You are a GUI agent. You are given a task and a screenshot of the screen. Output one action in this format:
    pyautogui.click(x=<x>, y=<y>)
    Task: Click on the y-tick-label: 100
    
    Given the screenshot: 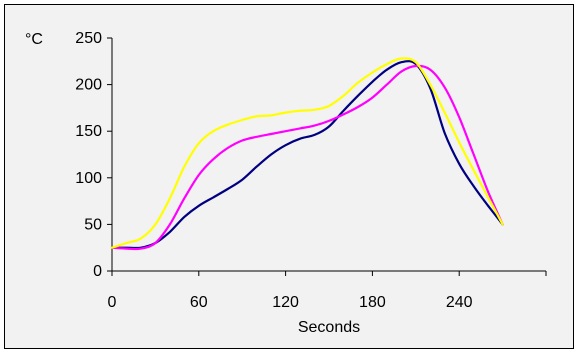 What is the action you would take?
    pyautogui.click(x=88, y=178)
    